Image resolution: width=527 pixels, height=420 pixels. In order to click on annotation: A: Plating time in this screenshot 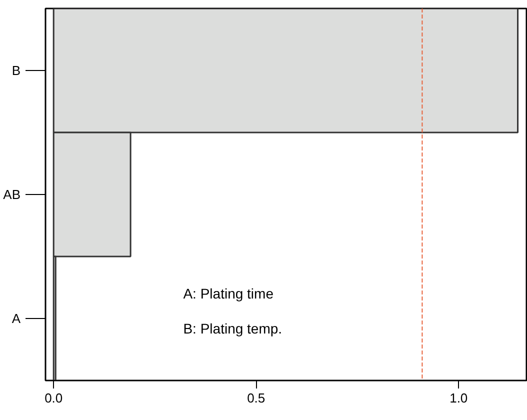, I will do `click(228, 294)`.